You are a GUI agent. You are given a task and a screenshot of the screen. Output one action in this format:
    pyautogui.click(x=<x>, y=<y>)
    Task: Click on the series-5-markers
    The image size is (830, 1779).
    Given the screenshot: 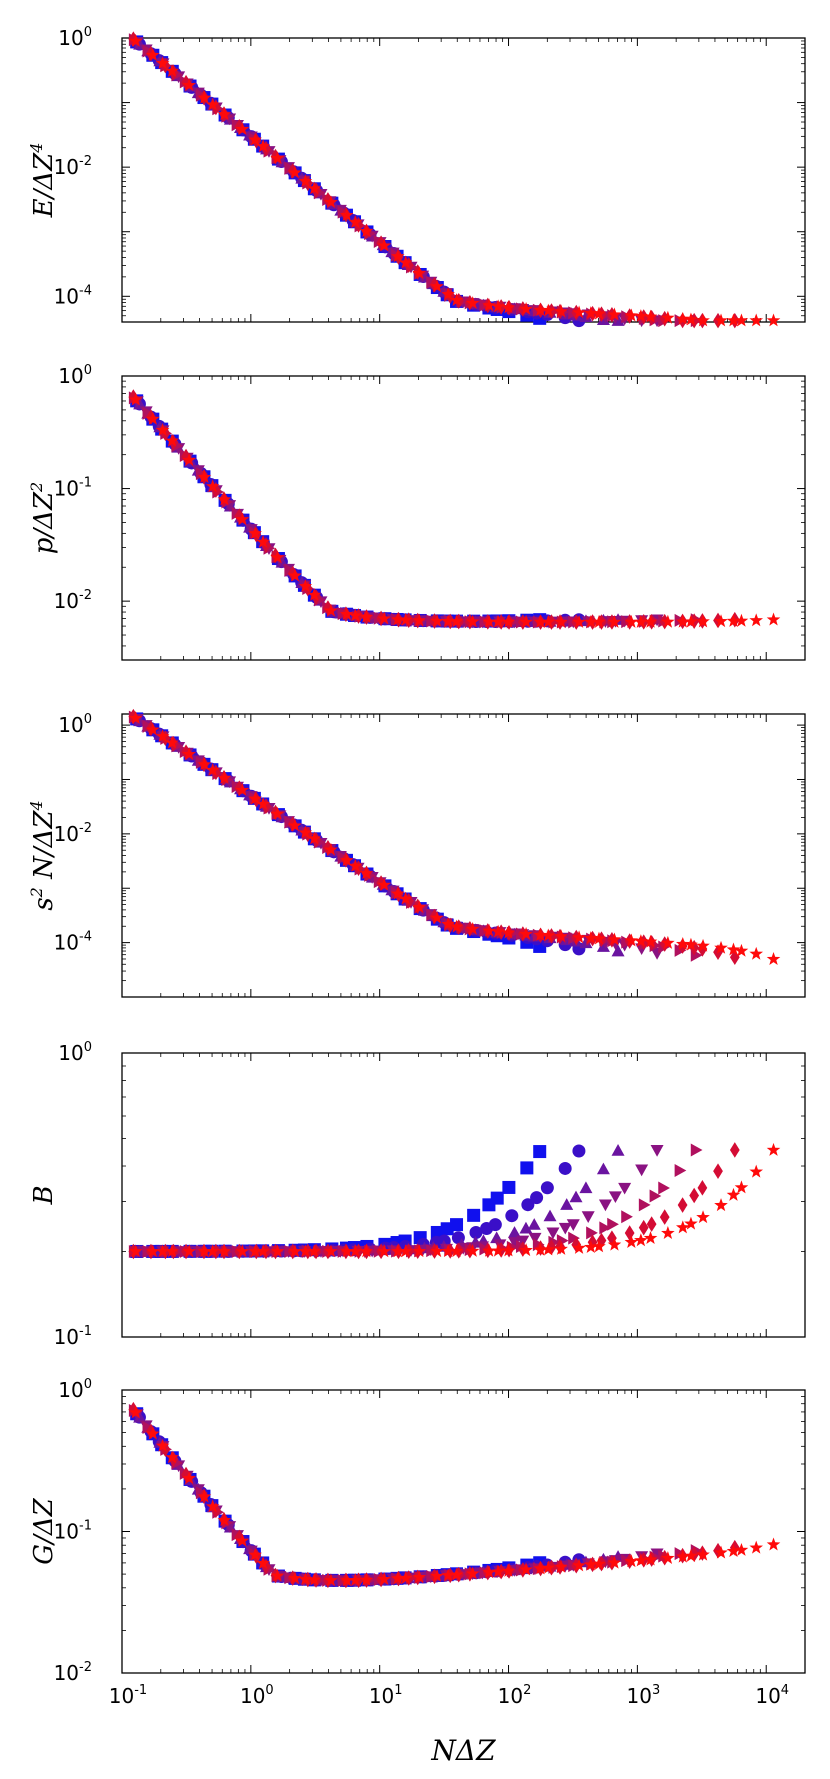 What is the action you would take?
    pyautogui.click(x=415, y=180)
    